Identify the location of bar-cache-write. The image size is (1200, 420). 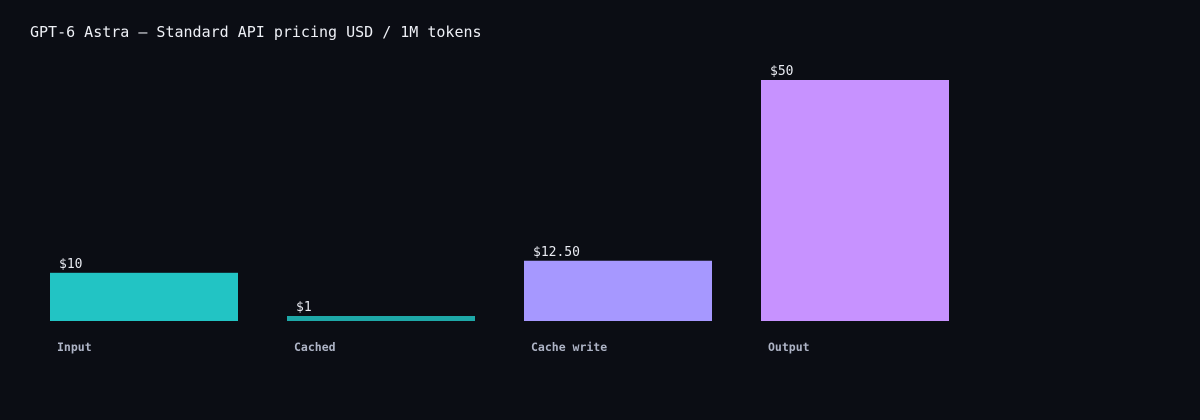
(618, 290).